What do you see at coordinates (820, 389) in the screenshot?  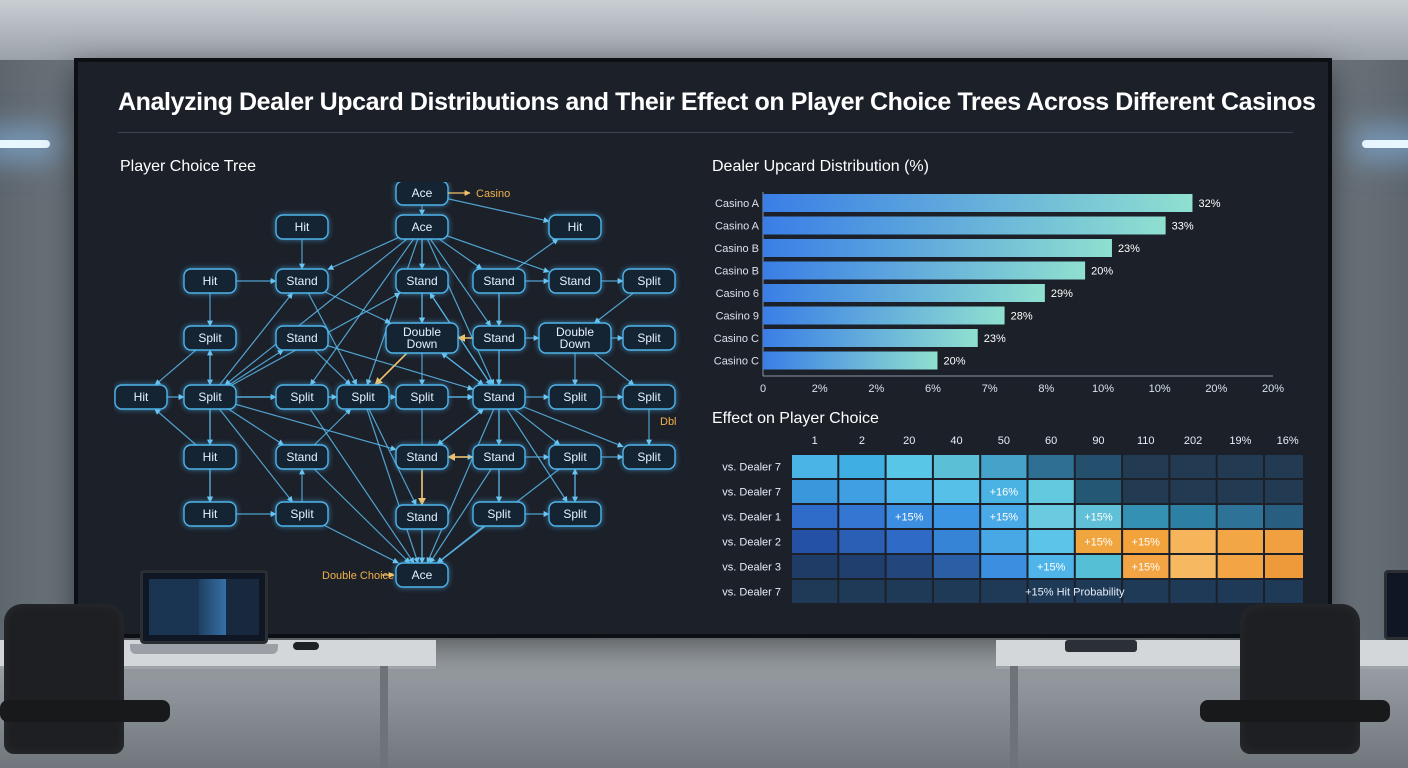 I see `x-tick-label: 2%` at bounding box center [820, 389].